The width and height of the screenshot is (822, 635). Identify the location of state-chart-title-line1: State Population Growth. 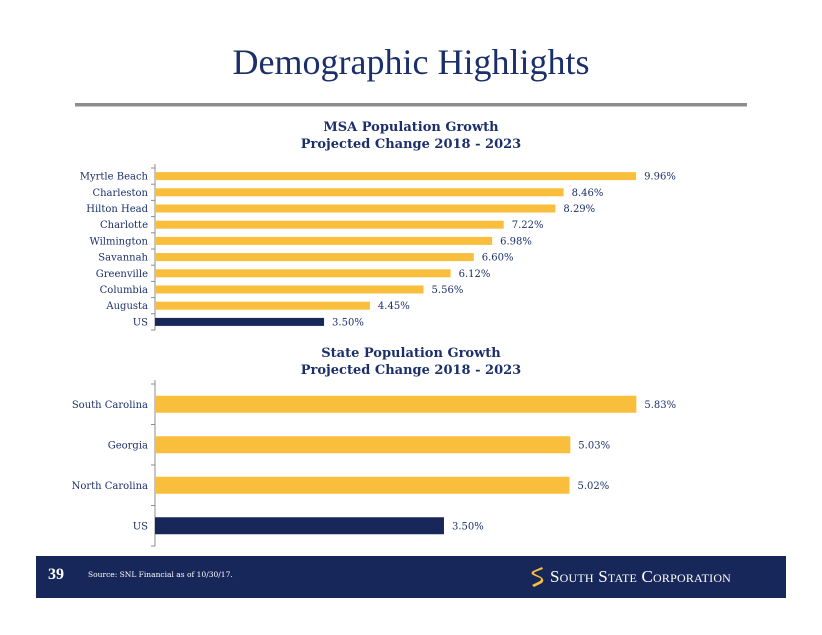
(411, 353).